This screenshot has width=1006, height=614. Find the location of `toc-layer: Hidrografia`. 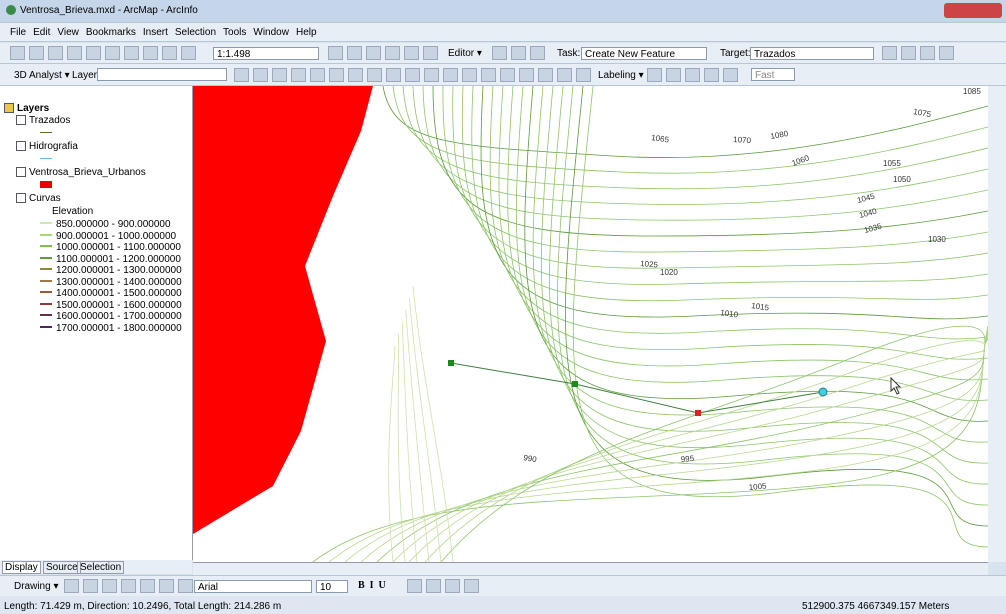

toc-layer: Hidrografia is located at coordinates (47, 146).